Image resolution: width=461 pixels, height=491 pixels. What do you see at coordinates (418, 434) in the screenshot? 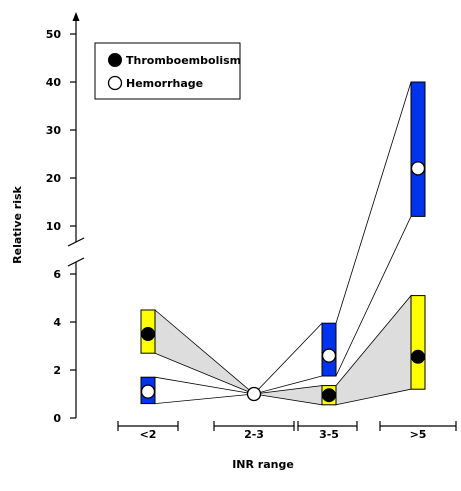
I see `x-tick-label: >5` at bounding box center [418, 434].